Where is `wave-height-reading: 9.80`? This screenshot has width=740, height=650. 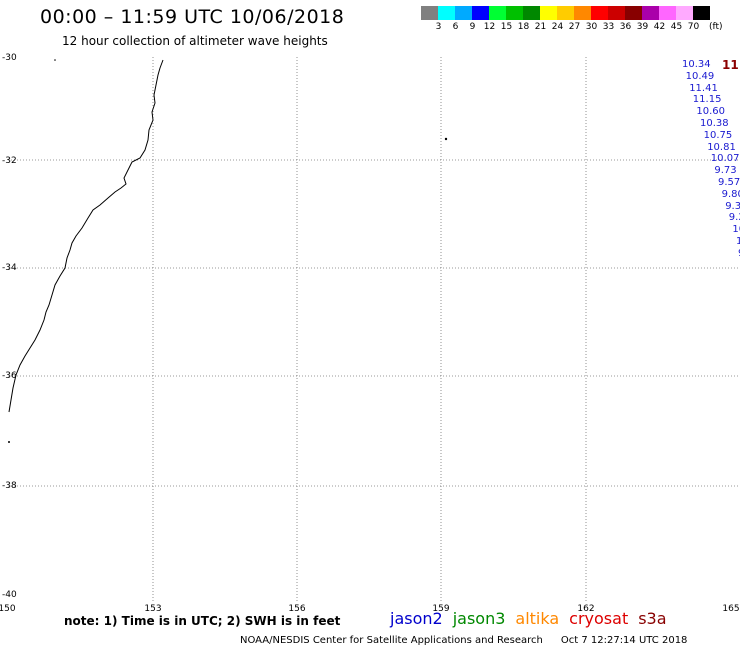 wave-height-reading: 9.80 is located at coordinates (730, 194).